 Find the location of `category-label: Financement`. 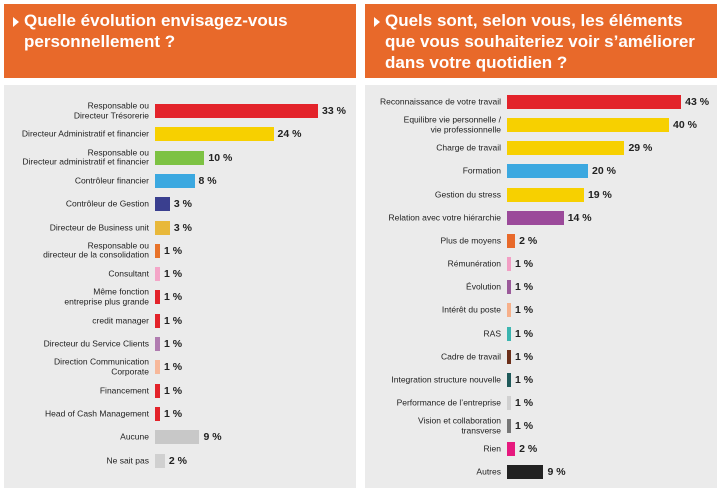

category-label: Financement is located at coordinates (124, 389).